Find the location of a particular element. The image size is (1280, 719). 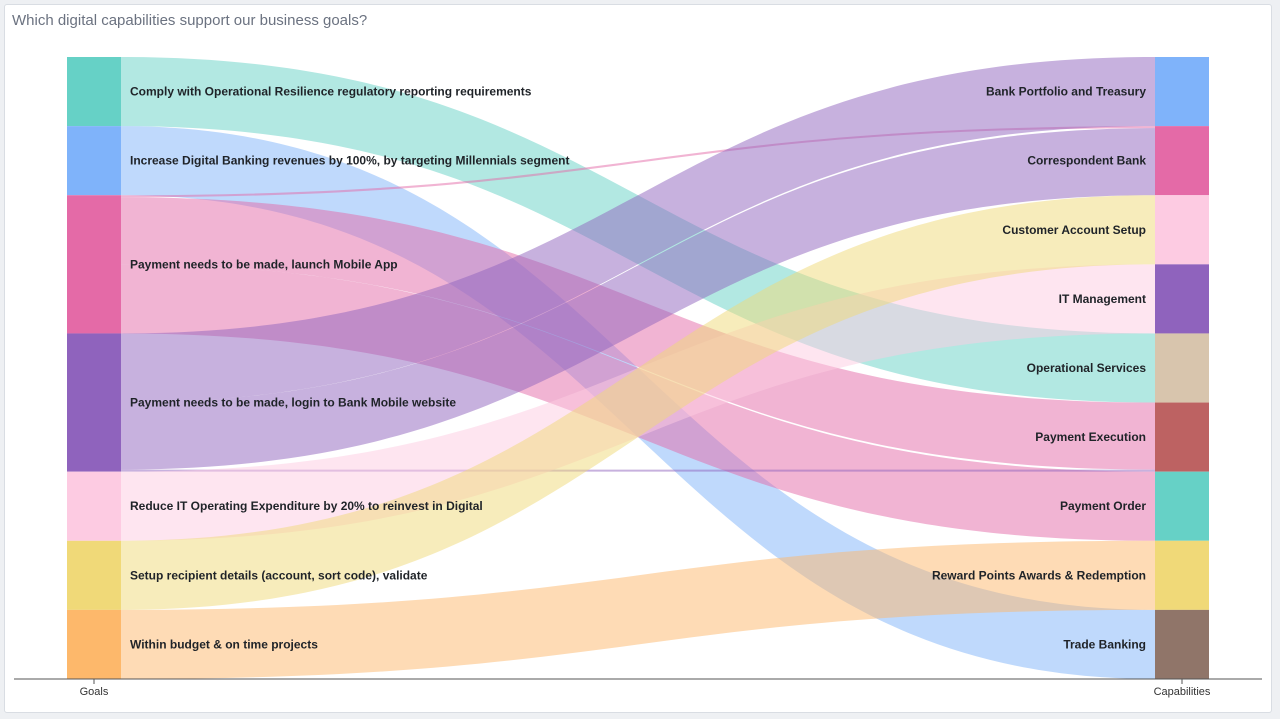

goal-node-g6 is located at coordinates (94, 575).